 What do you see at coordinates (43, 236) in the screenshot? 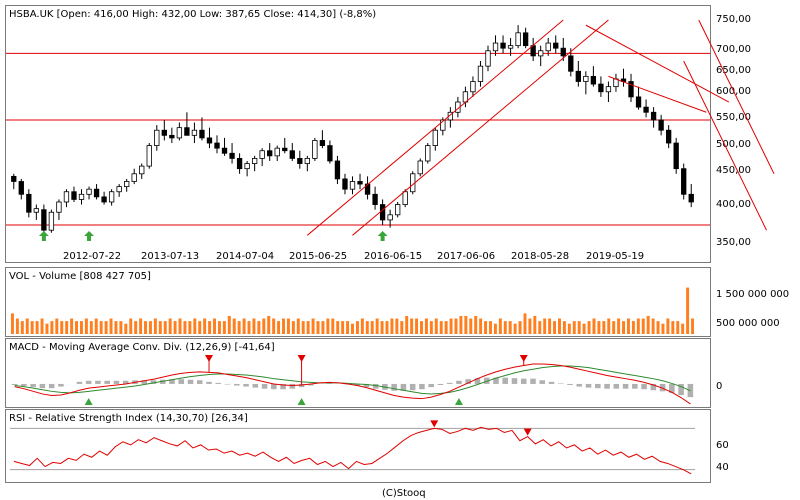
I see `buy-signal-arrow` at bounding box center [43, 236].